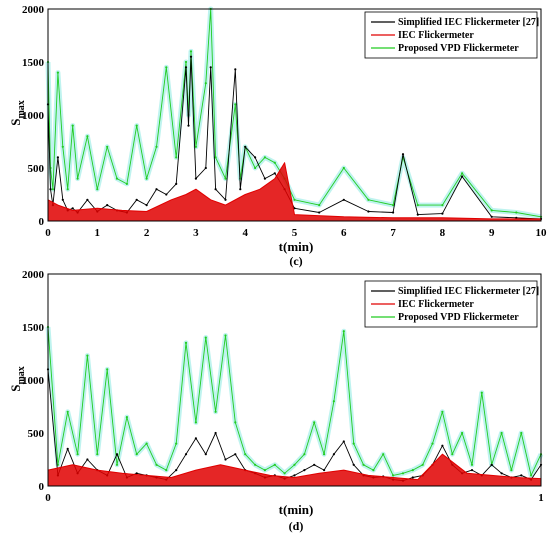 The height and width of the screenshot is (536, 550). I want to click on legend-label-simplified: Simplified IEC Flickermeter [27], so click(468, 291).